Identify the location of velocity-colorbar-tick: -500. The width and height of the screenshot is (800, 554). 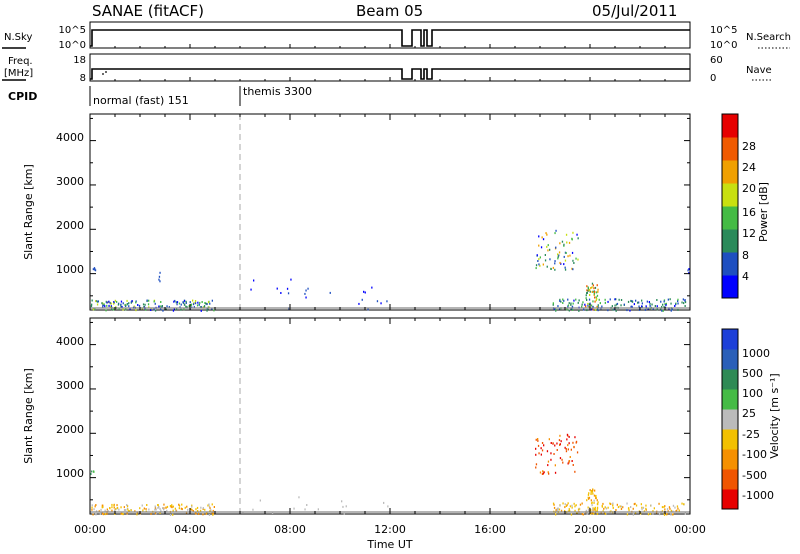
(754, 475).